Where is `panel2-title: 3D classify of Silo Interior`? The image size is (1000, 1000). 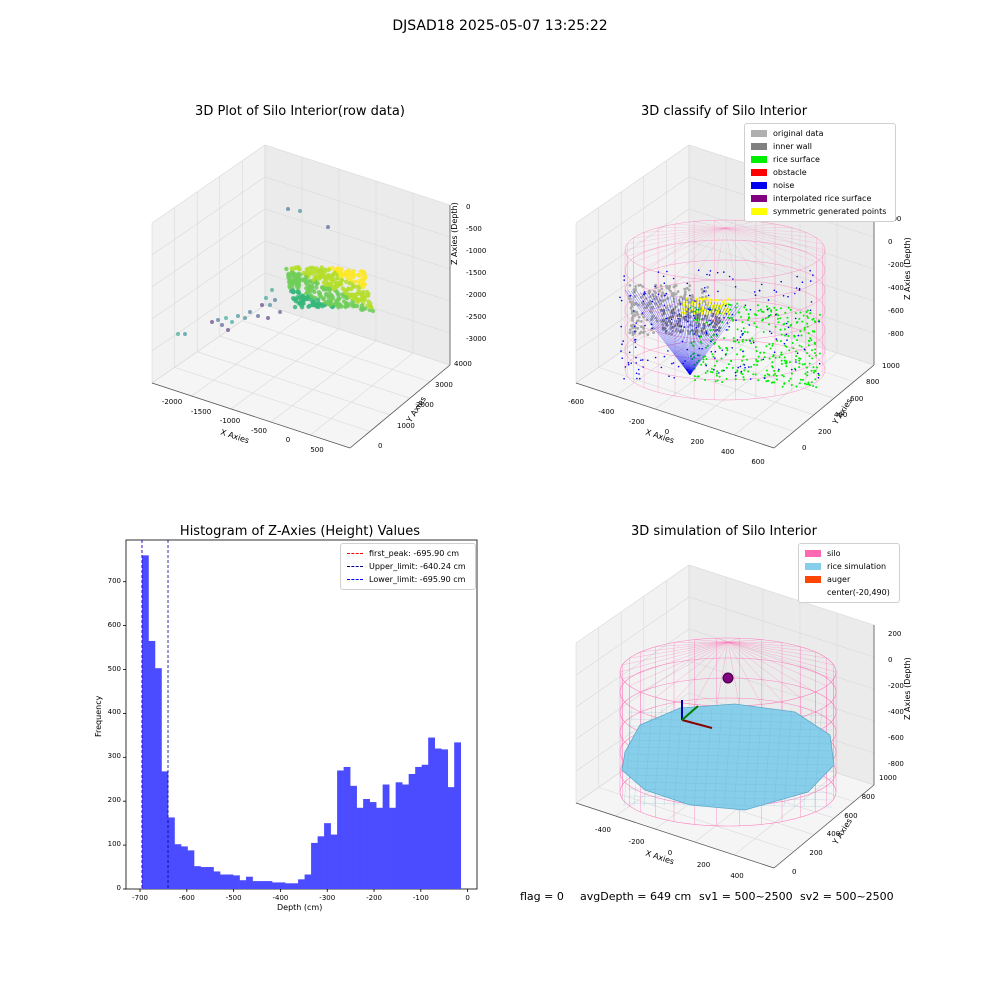 panel2-title: 3D classify of Silo Interior is located at coordinates (724, 111).